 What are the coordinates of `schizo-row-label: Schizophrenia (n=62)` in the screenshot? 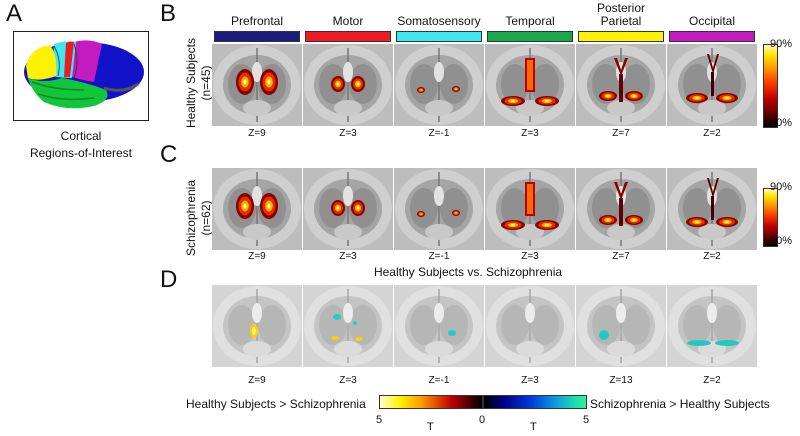 It's located at (199, 218).